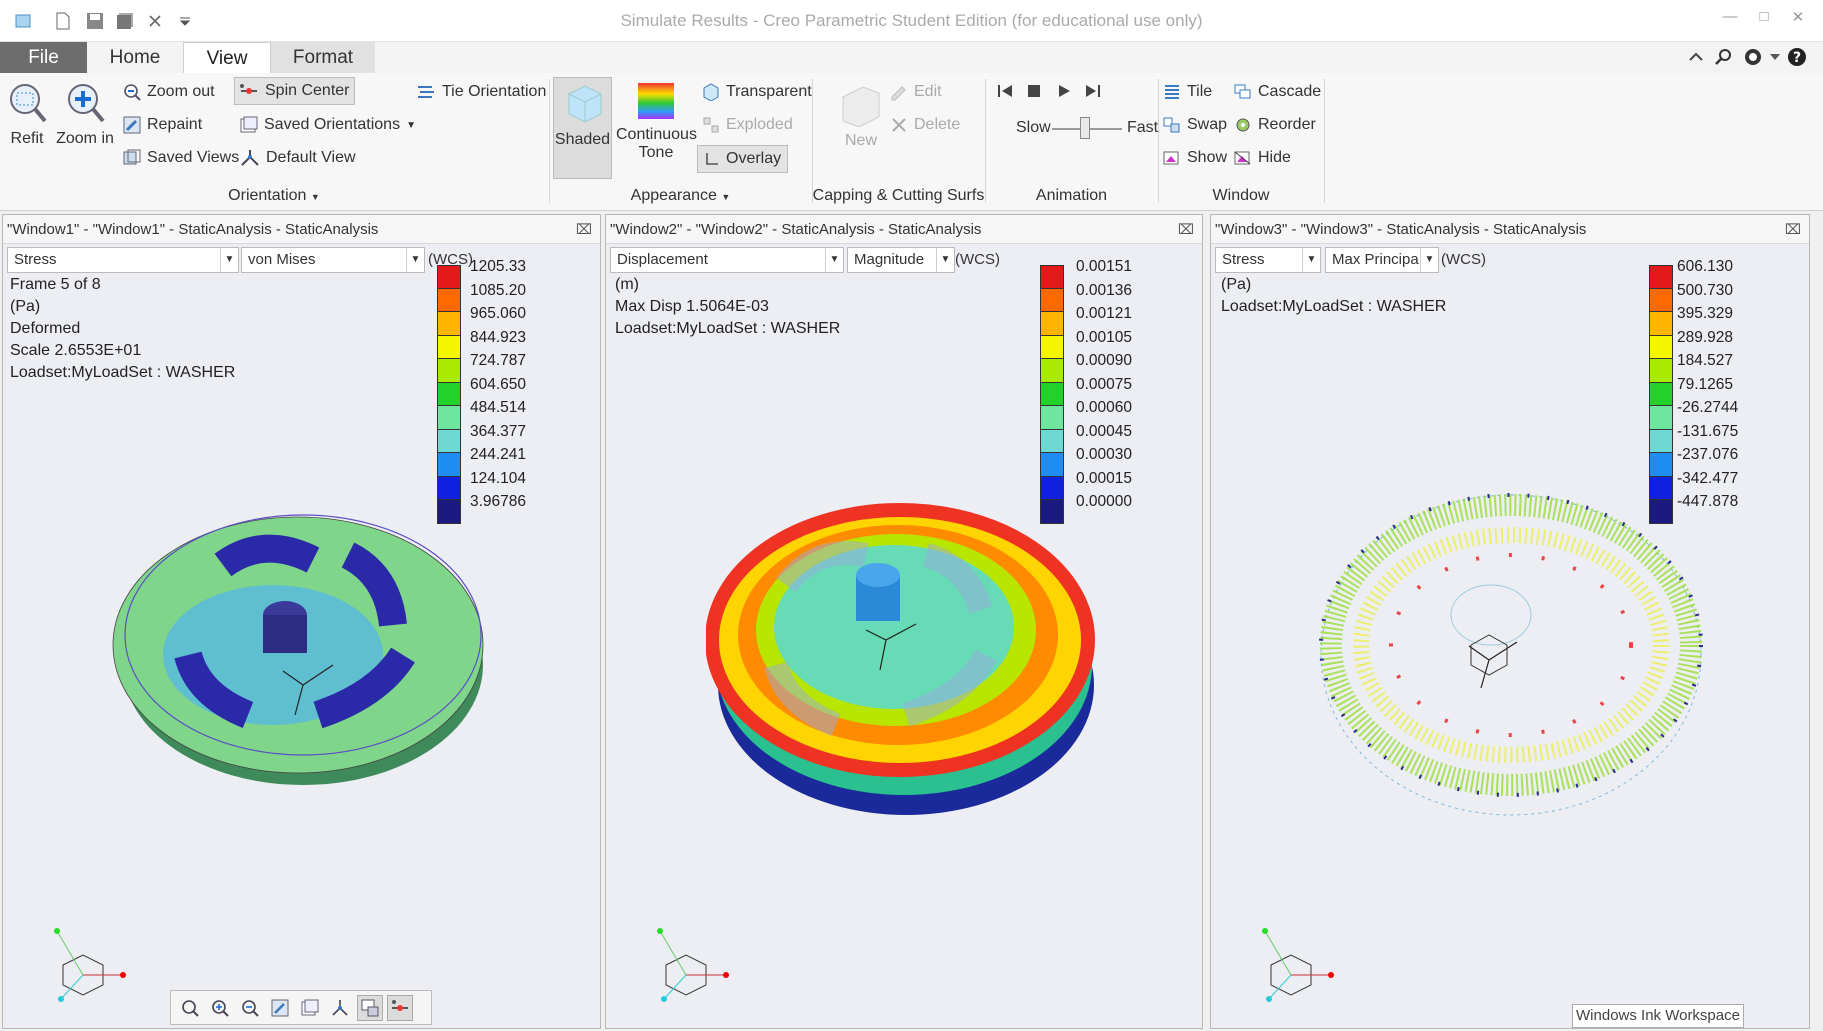 The height and width of the screenshot is (1031, 1823). I want to click on app-icon, so click(23, 21).